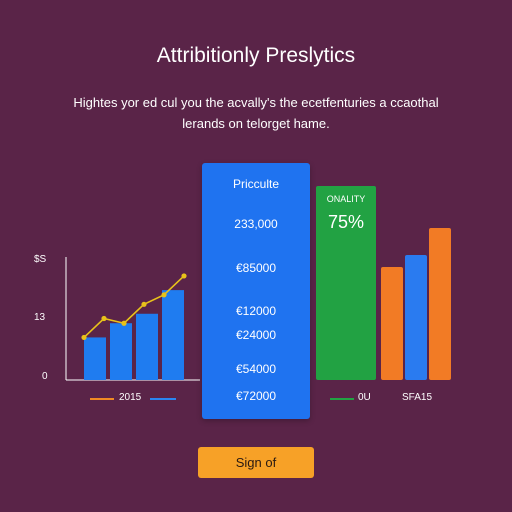  Describe the element at coordinates (346, 222) in the screenshot. I see `quality-value: 75%` at that location.